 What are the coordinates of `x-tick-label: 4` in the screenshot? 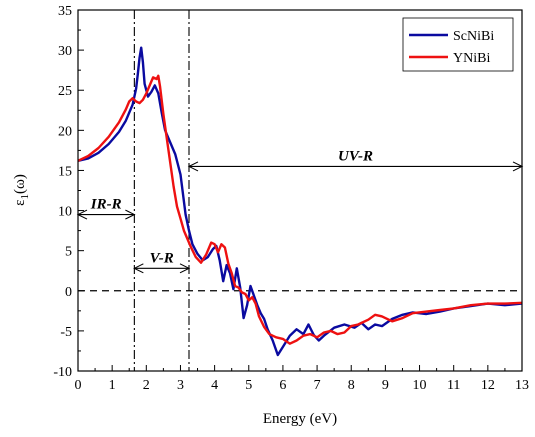 It's located at (214, 385).